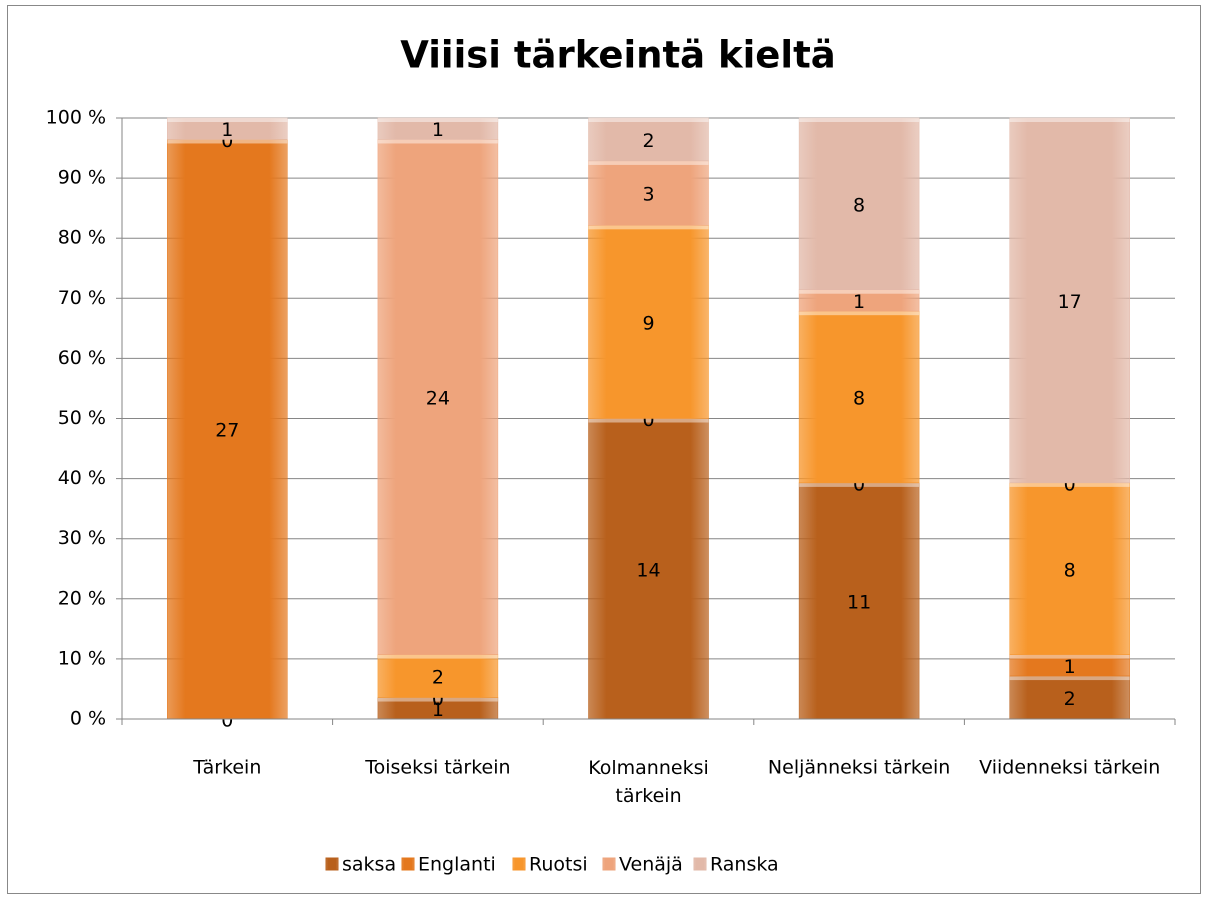  What do you see at coordinates (82, 478) in the screenshot?
I see `y-tick-label: 40 %` at bounding box center [82, 478].